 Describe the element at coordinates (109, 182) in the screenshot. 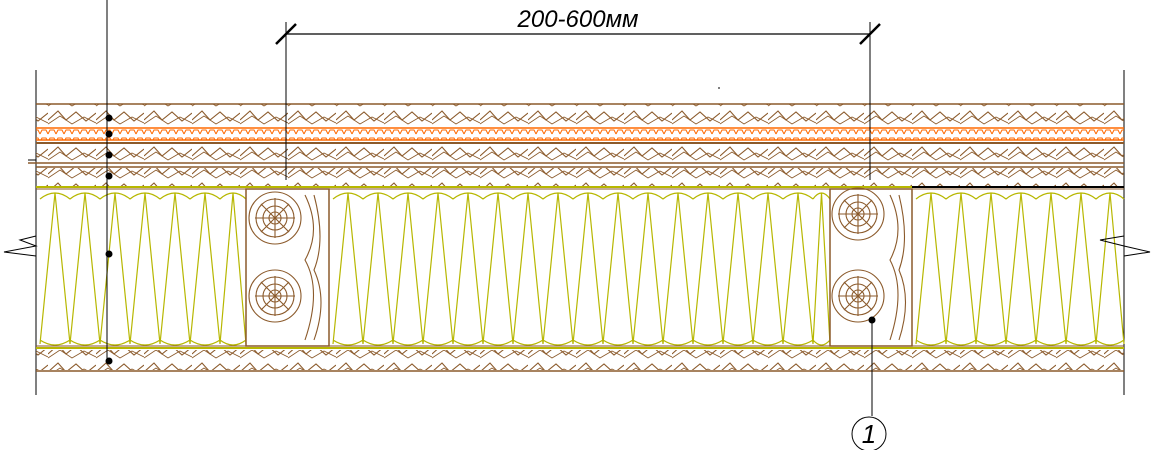

I see `layer-leader-line` at that location.